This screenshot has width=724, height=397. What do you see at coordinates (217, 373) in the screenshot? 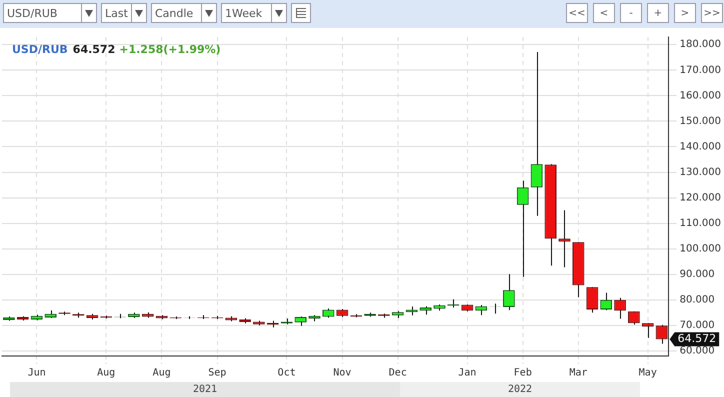
I see `x-tick-label: Sep` at bounding box center [217, 373].